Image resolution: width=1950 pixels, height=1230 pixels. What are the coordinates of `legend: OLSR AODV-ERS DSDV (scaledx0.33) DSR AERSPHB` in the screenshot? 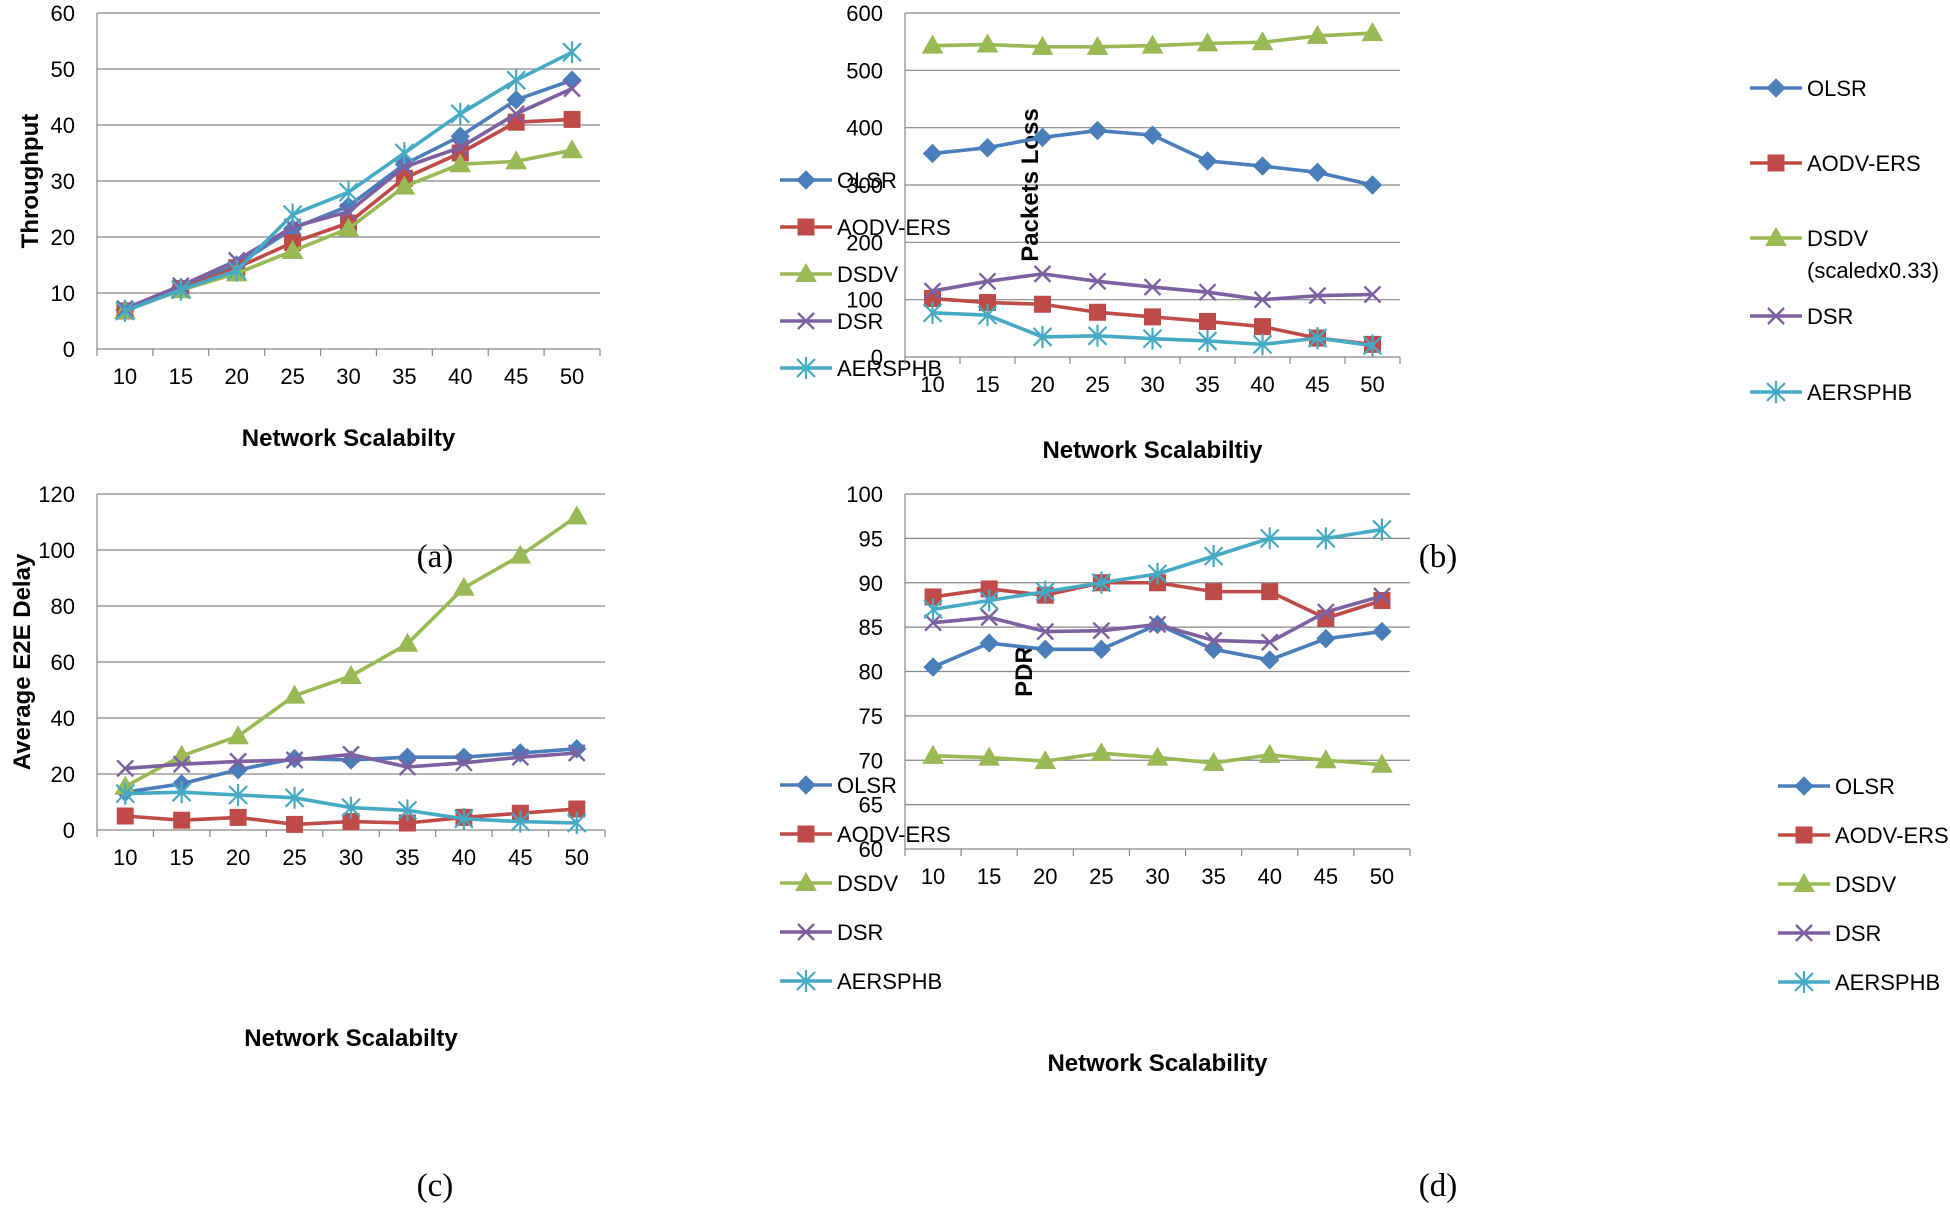 It's located at (1844, 240).